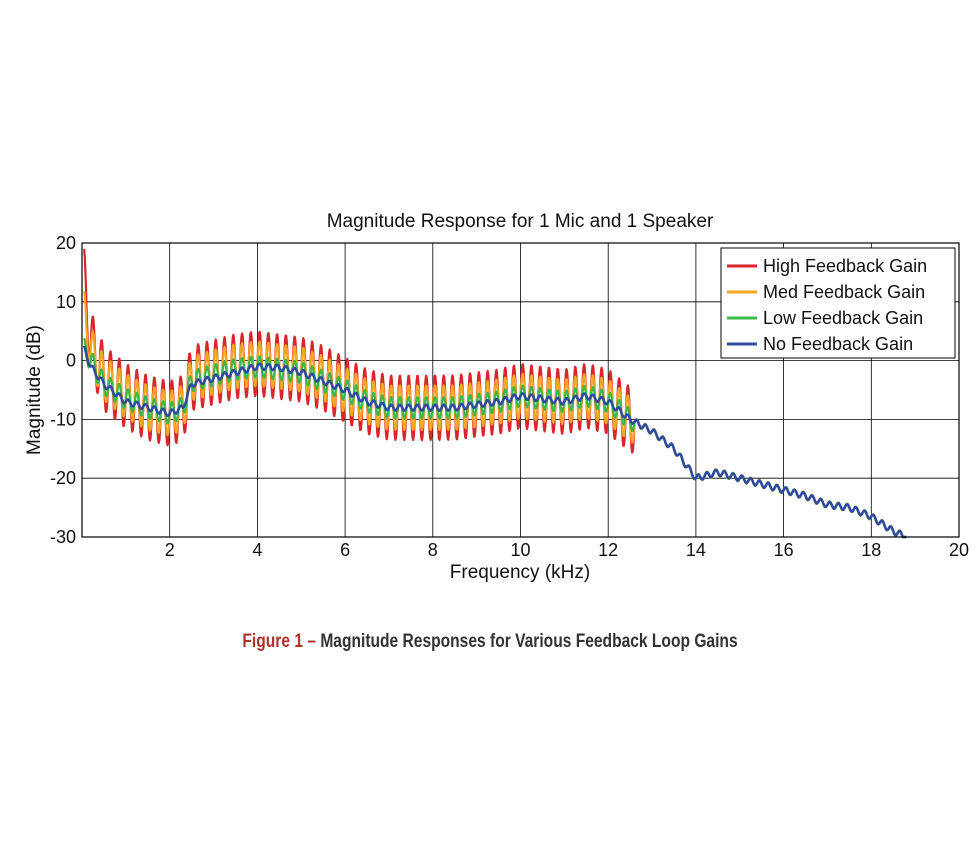 This screenshot has width=980, height=844. What do you see at coordinates (257, 550) in the screenshot?
I see `x-tick-label: 4` at bounding box center [257, 550].